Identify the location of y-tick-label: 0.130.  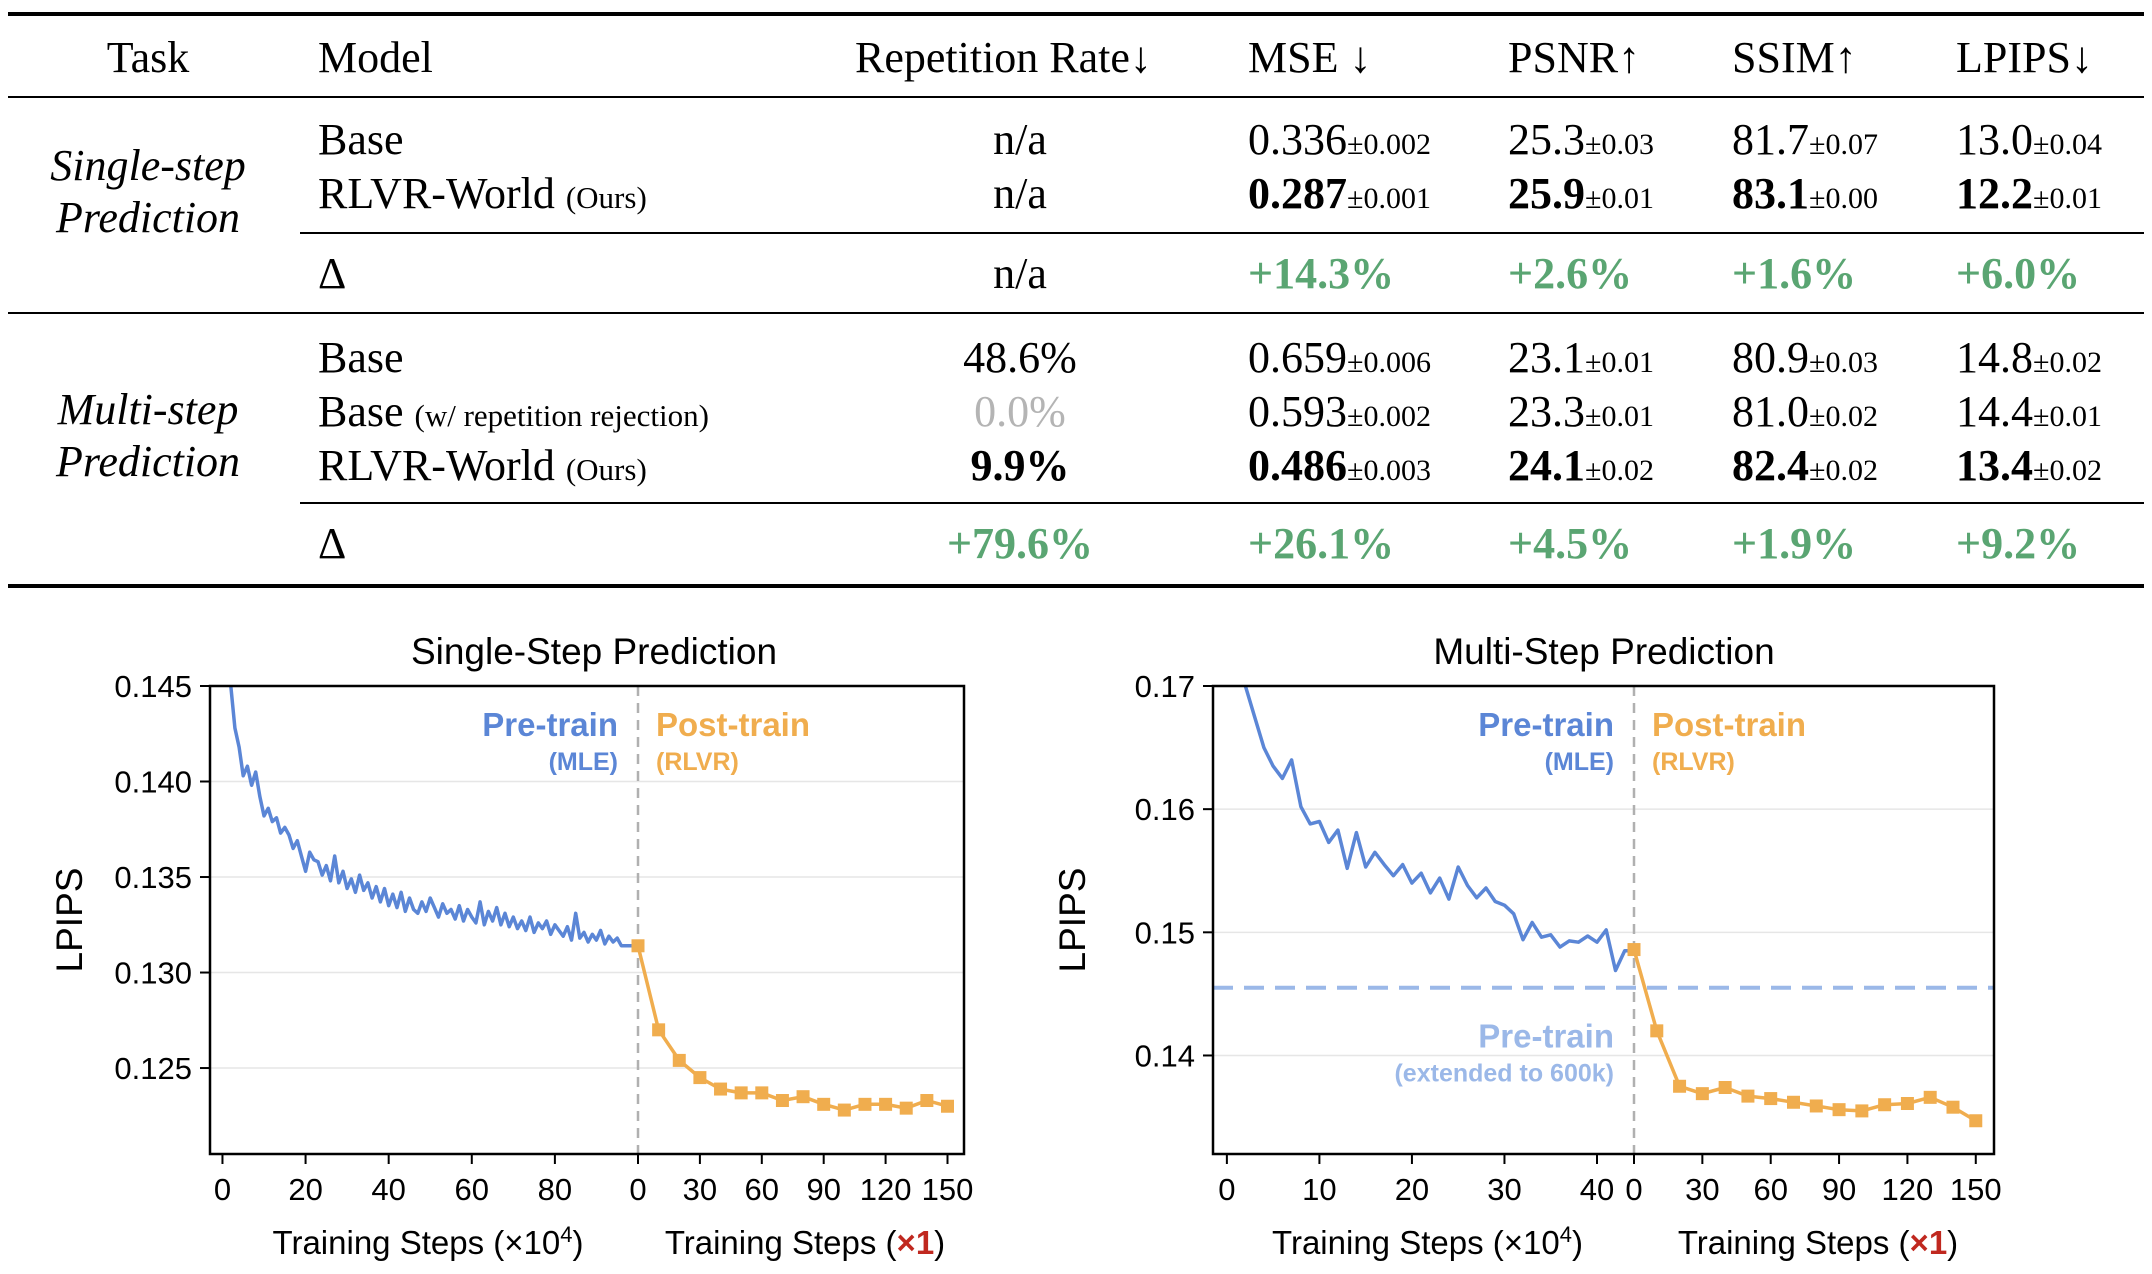
(153, 973).